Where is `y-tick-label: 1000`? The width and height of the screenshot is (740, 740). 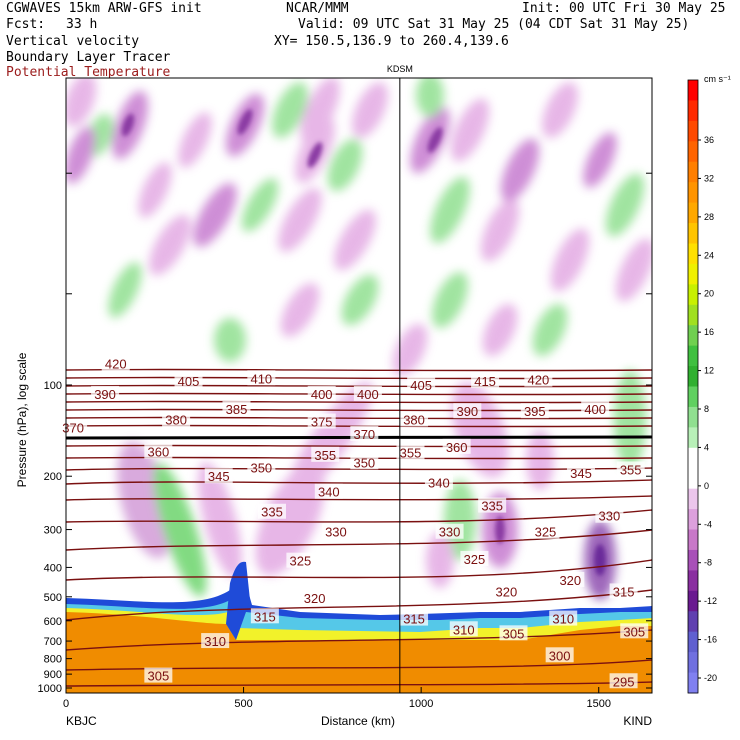 y-tick-label: 1000 is located at coordinates (50, 689).